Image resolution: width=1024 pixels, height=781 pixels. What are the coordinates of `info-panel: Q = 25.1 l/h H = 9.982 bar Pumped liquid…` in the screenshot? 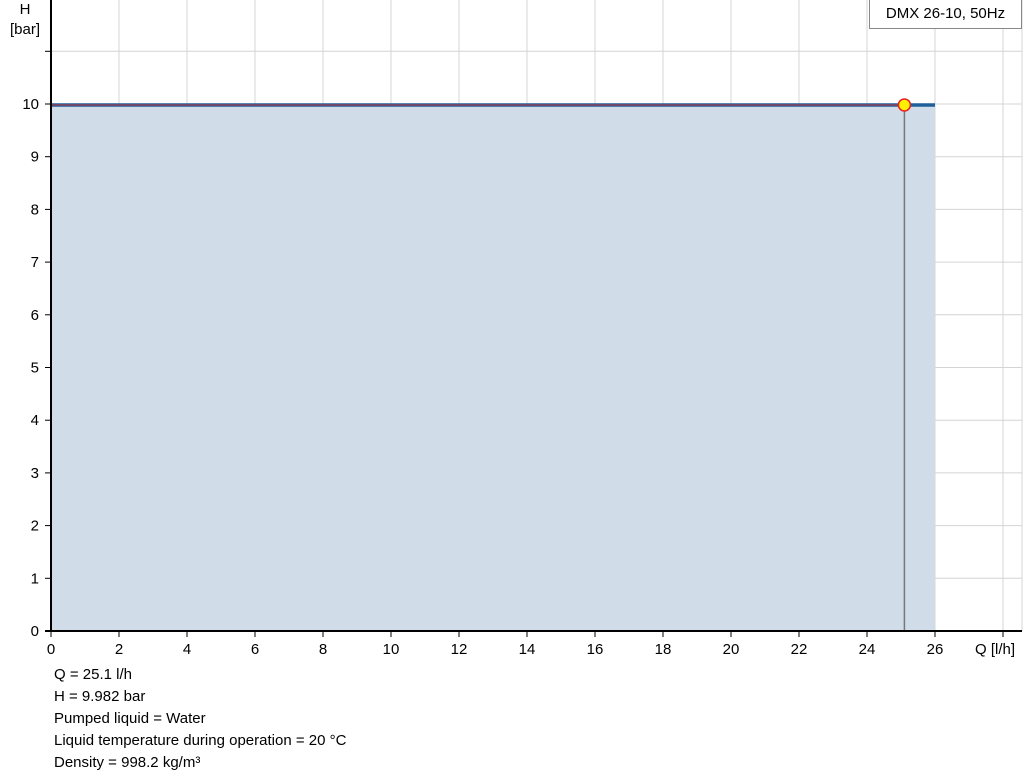 It's located at (200, 719).